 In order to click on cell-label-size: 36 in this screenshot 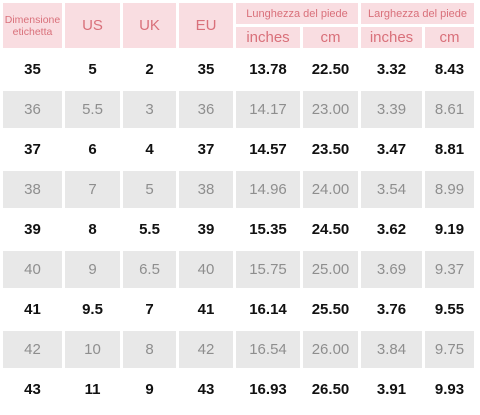, I will do `click(34, 111)`.